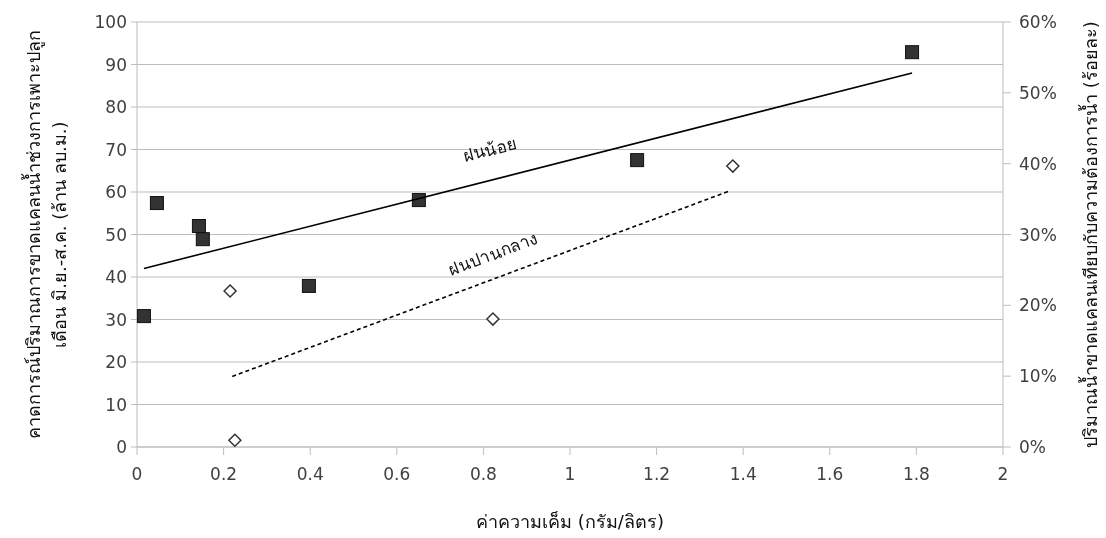 Image resolution: width=1106 pixels, height=538 pixels. Describe the element at coordinates (116, 234) in the screenshot. I see `y-tick-label: 50` at that location.